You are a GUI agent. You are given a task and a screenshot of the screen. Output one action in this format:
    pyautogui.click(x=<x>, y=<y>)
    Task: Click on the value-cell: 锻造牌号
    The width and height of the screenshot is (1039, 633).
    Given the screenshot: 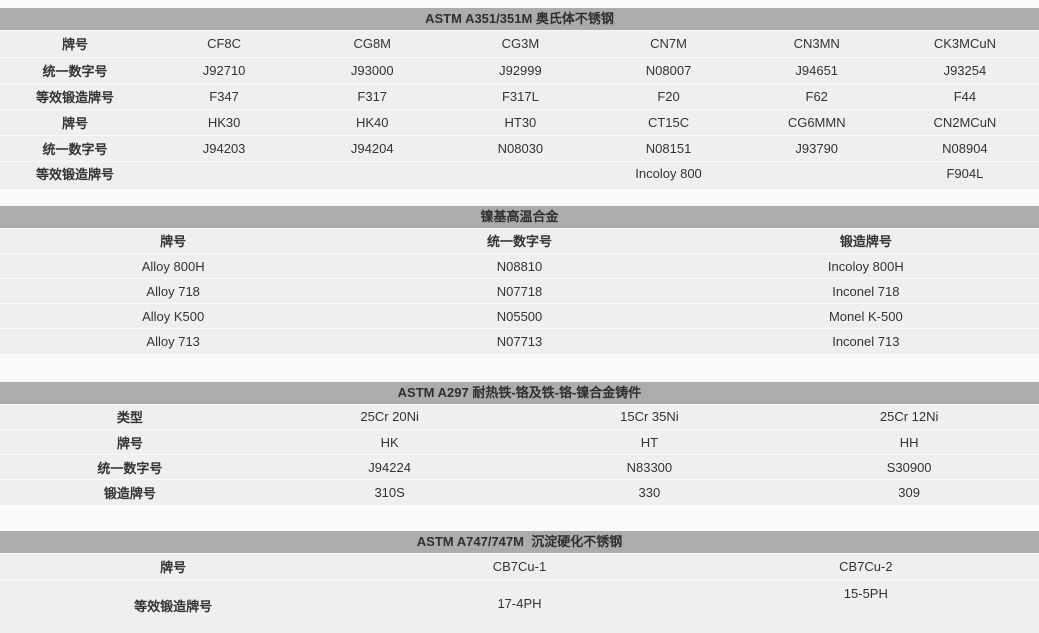 What is the action you would take?
    pyautogui.click(x=865, y=241)
    